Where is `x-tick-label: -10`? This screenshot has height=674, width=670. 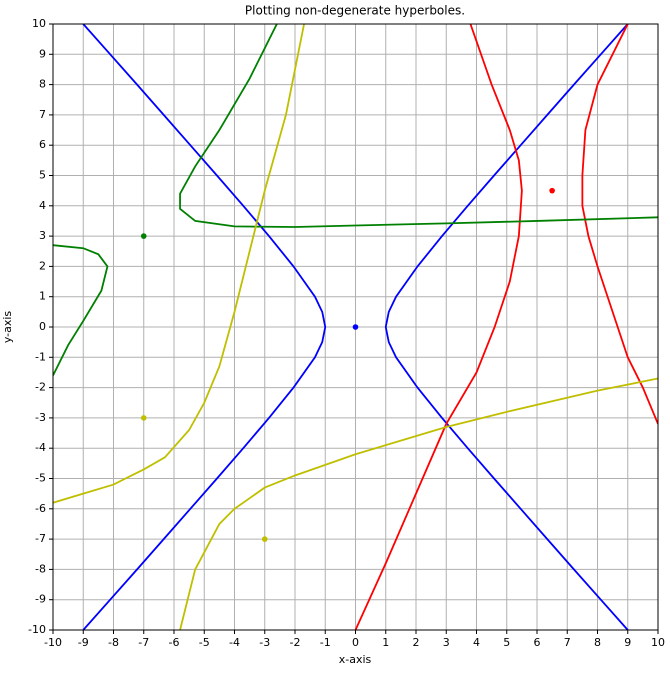 x-tick-label: -10 is located at coordinates (53, 642).